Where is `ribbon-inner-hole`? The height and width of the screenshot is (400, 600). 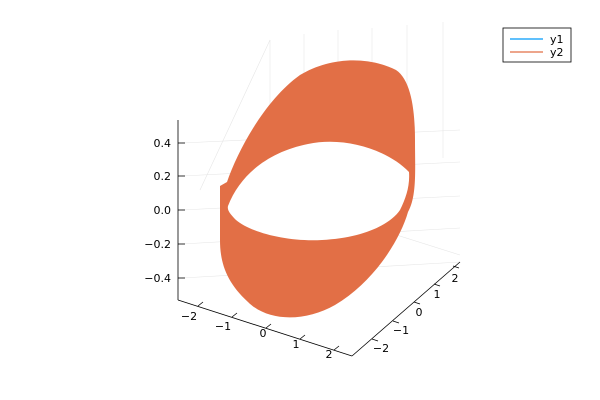 ribbon-inner-hole is located at coordinates (318, 191).